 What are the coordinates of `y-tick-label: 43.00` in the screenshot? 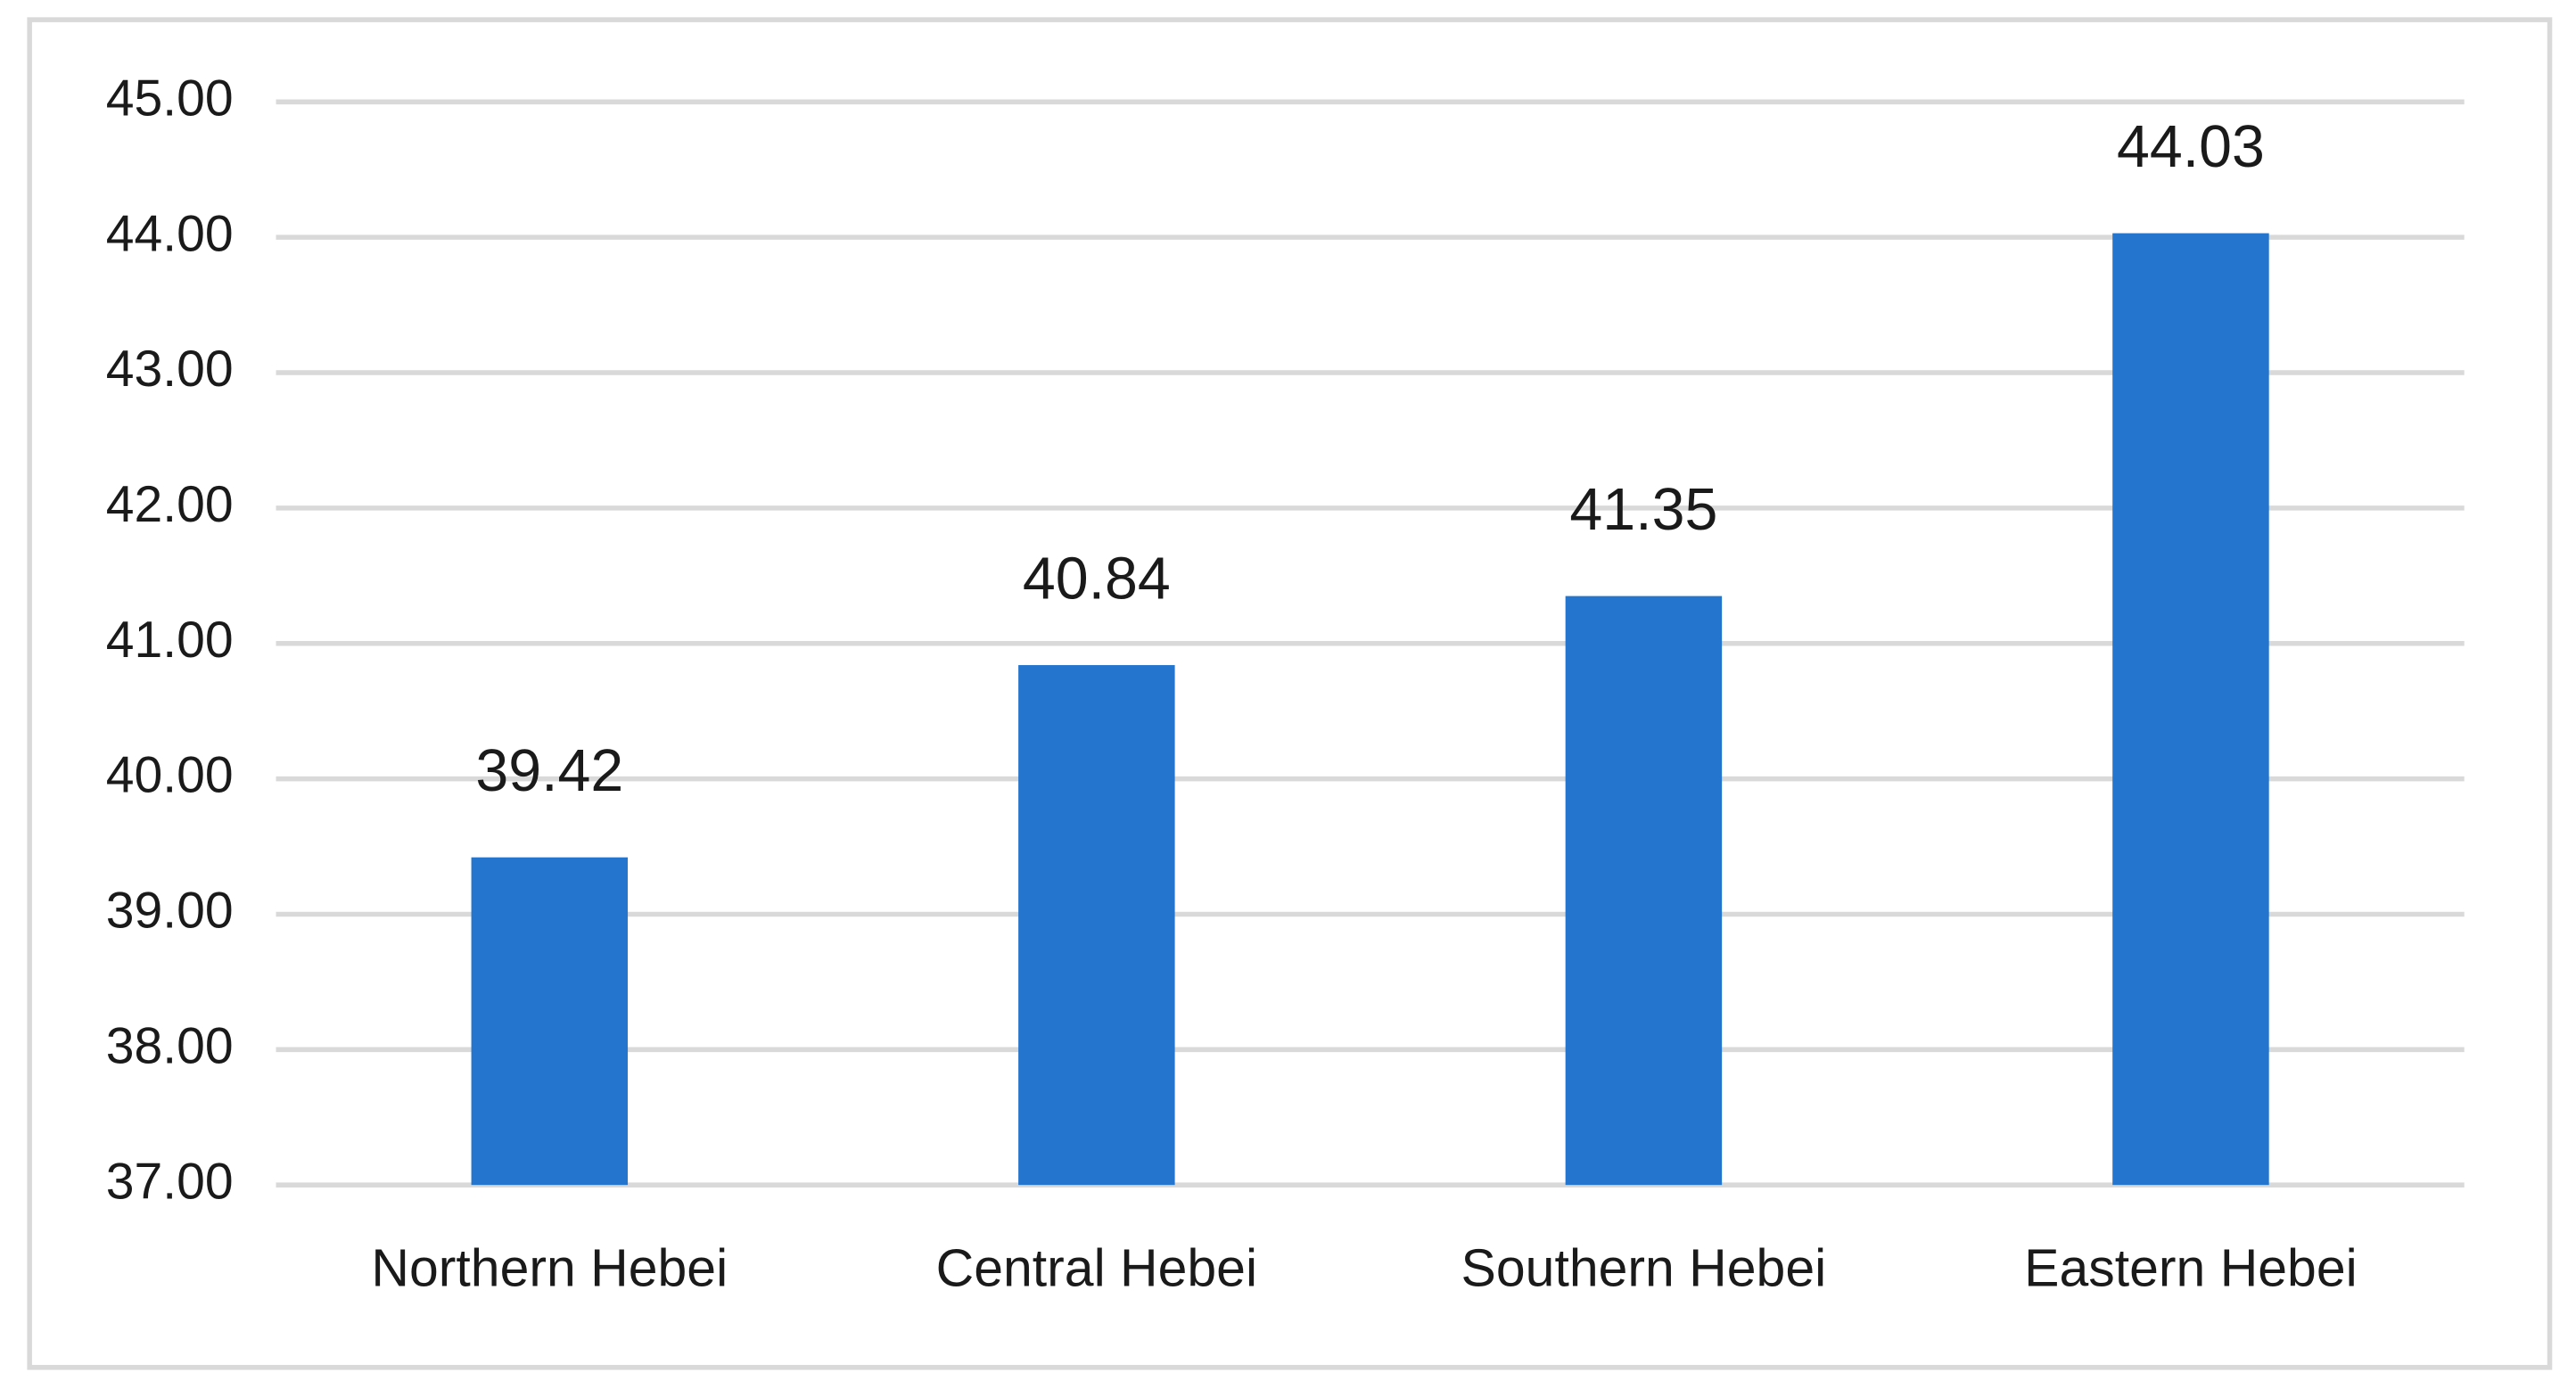 It's located at (170, 369).